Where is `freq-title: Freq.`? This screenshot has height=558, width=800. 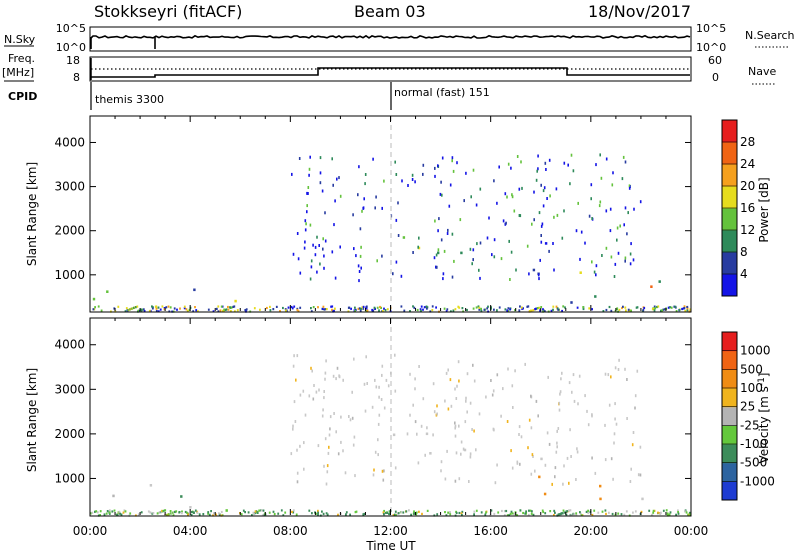 freq-title: Freq. is located at coordinates (21, 58).